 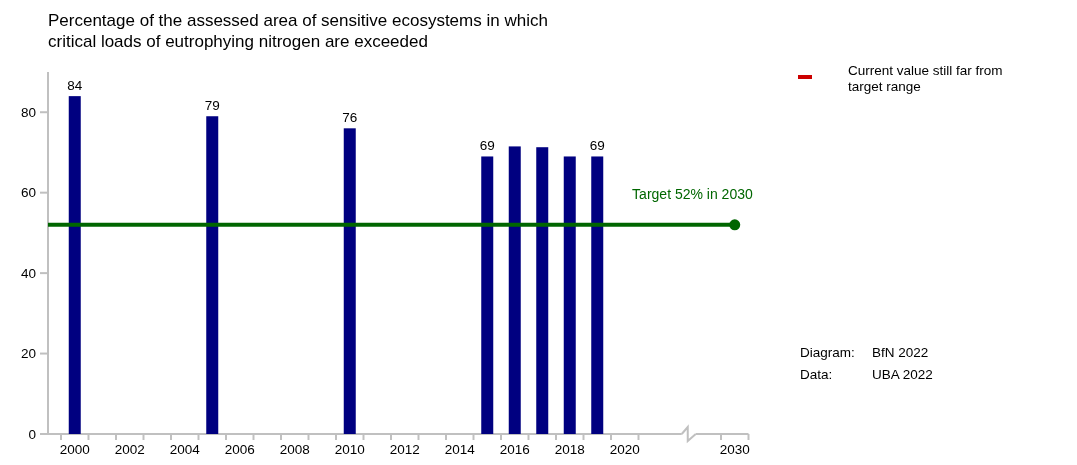 What do you see at coordinates (864, 352) in the screenshot?
I see `text: Diagram: BfN 2022` at bounding box center [864, 352].